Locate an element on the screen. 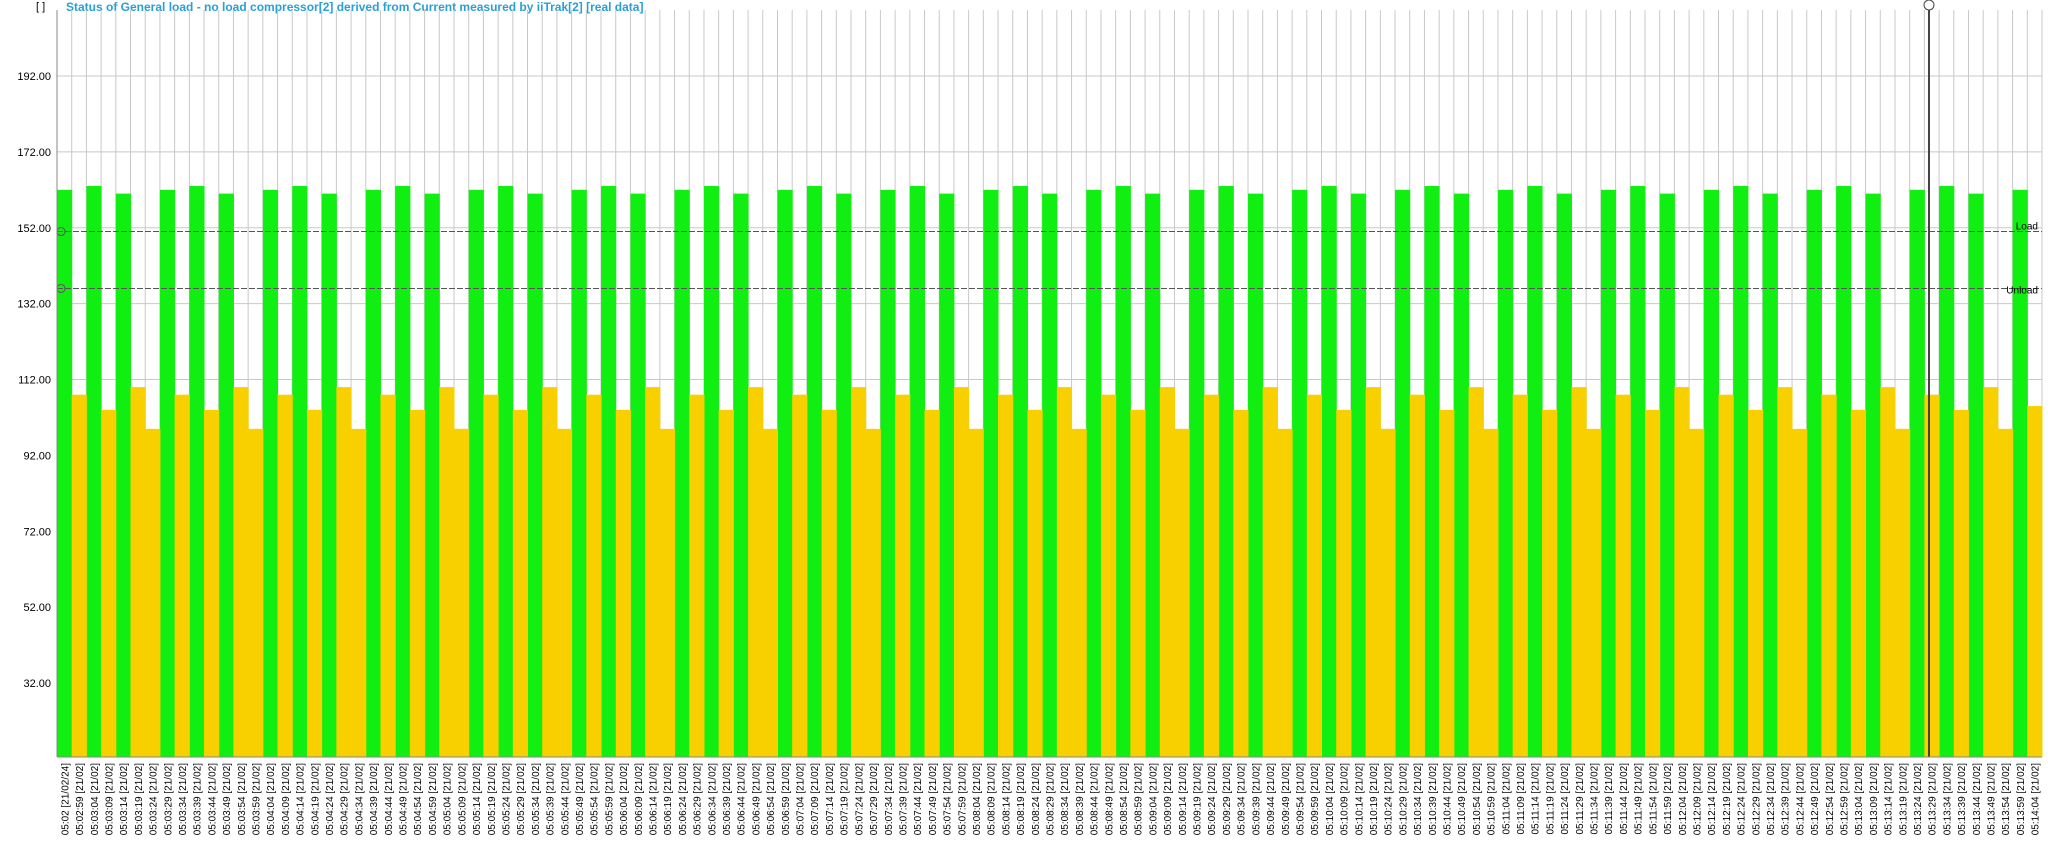  x-tick-label: 05:06:44 [21/02] is located at coordinates (742, 799).